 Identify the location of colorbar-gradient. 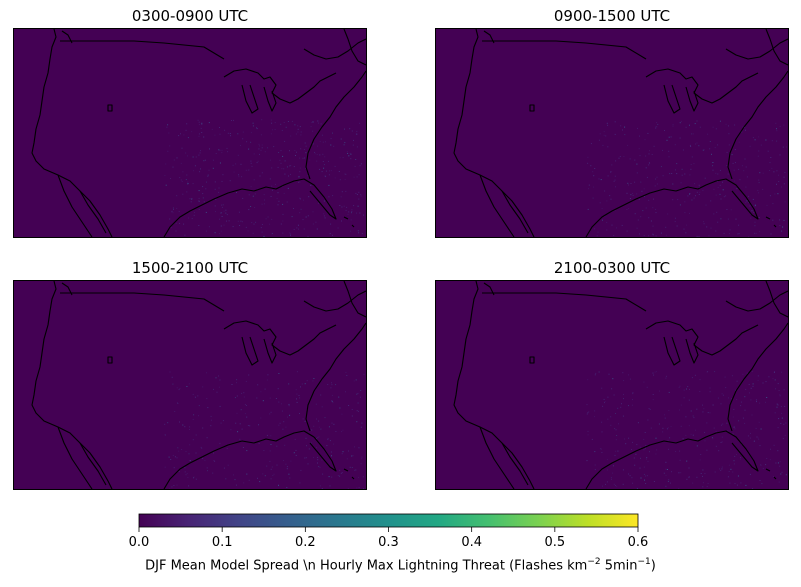
(388, 520).